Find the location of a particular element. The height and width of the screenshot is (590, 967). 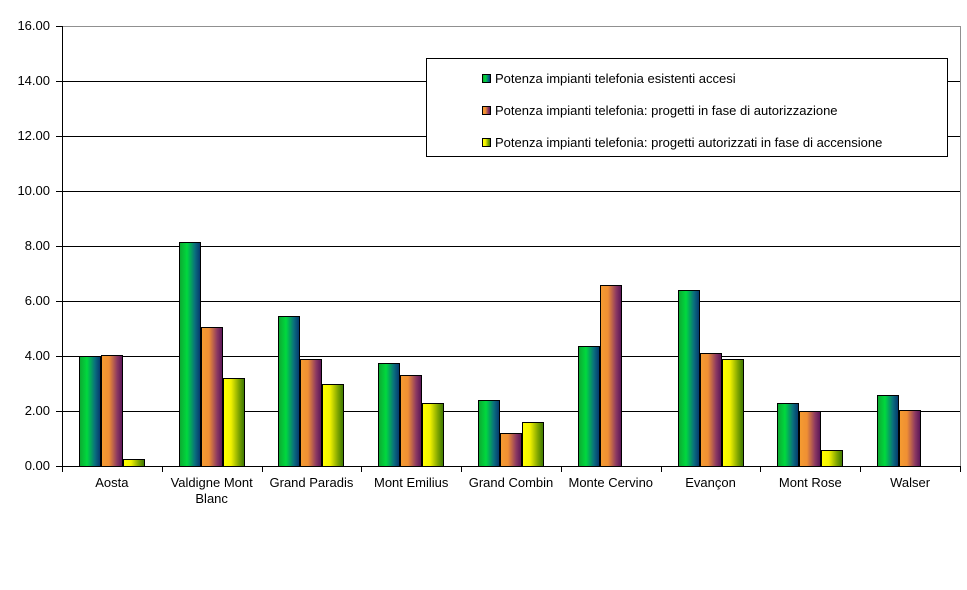

bar-series2-valdigne-mont-blanc is located at coordinates (211, 397).